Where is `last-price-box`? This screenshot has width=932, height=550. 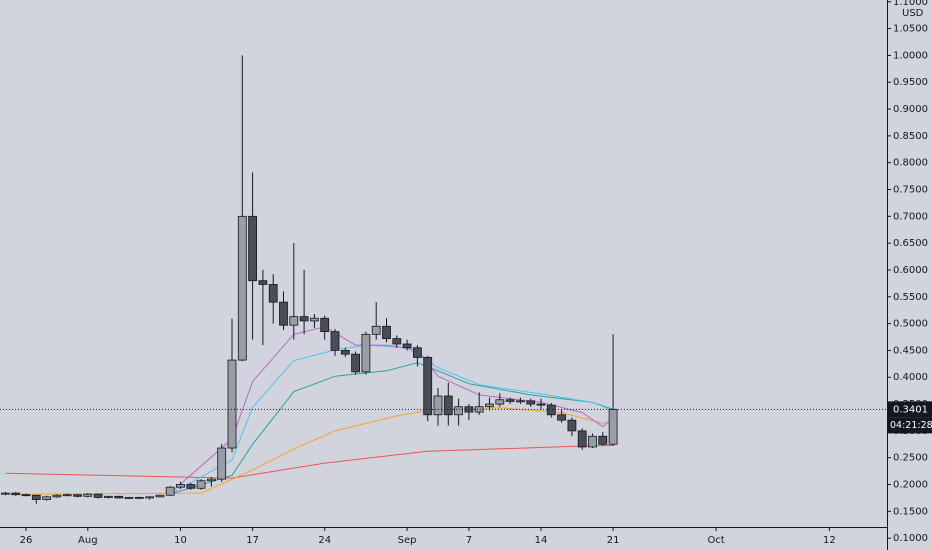
last-price-box is located at coordinates (910, 409).